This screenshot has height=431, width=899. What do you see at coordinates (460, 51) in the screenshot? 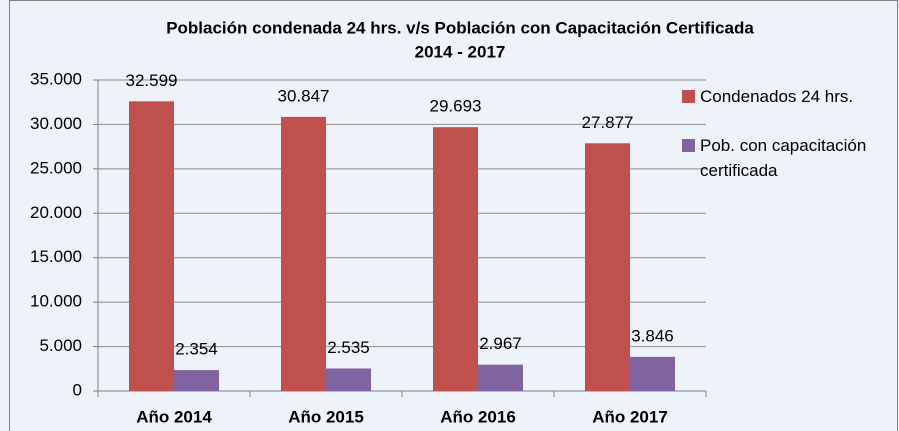
I see `chart-subtitle: 2014 - 2017` at bounding box center [460, 51].